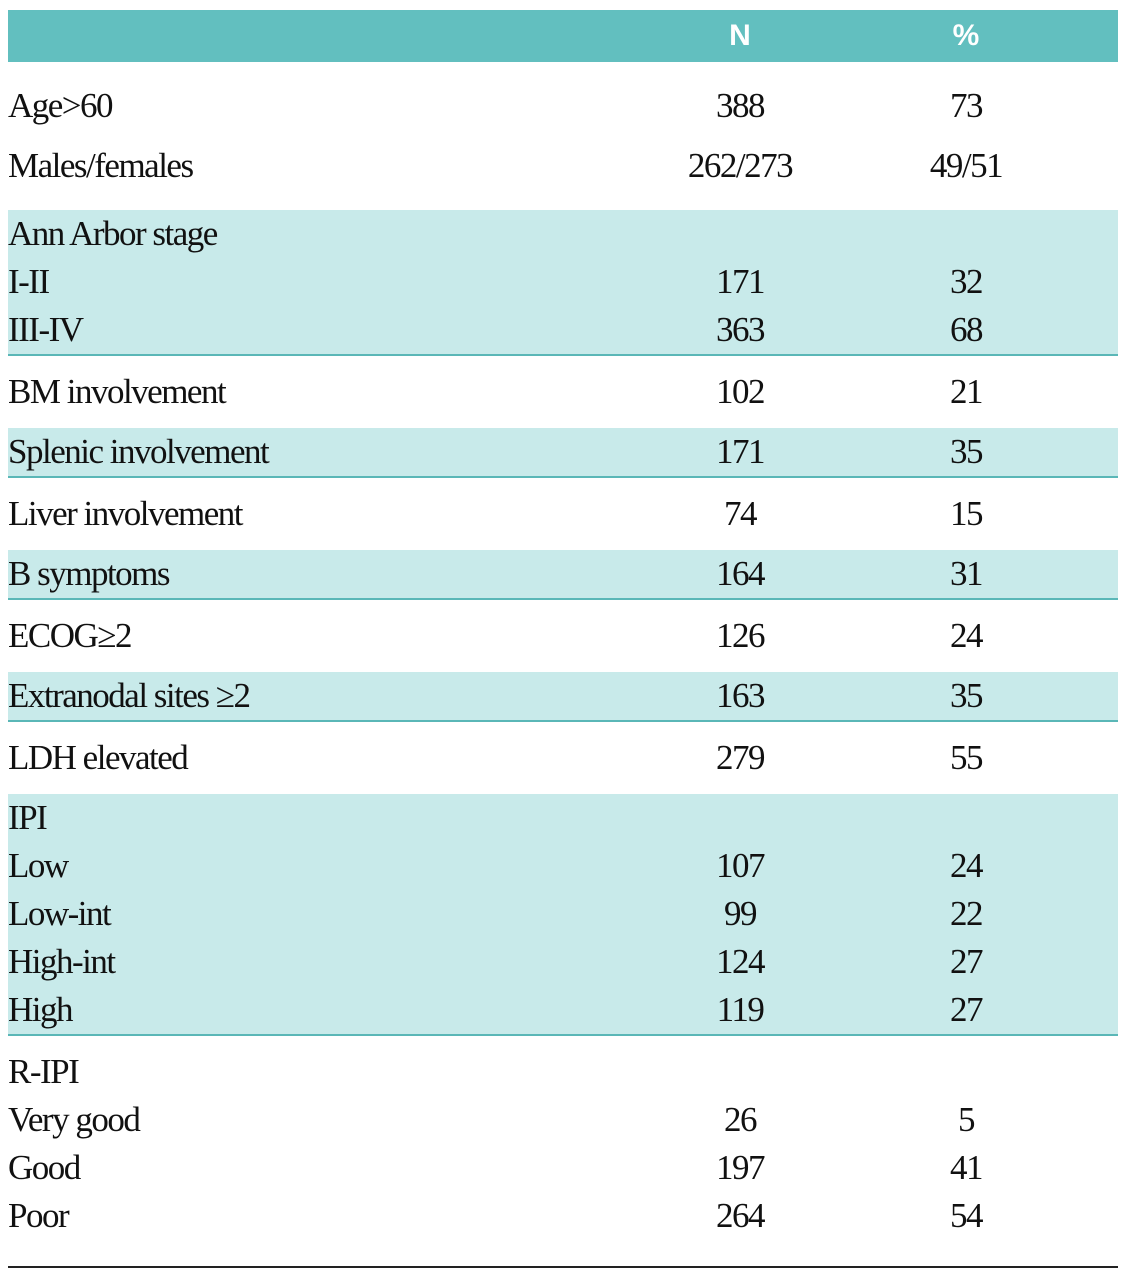 The width and height of the screenshot is (1136, 1280). I want to click on table-row: Poor 264 54, so click(563, 1216).